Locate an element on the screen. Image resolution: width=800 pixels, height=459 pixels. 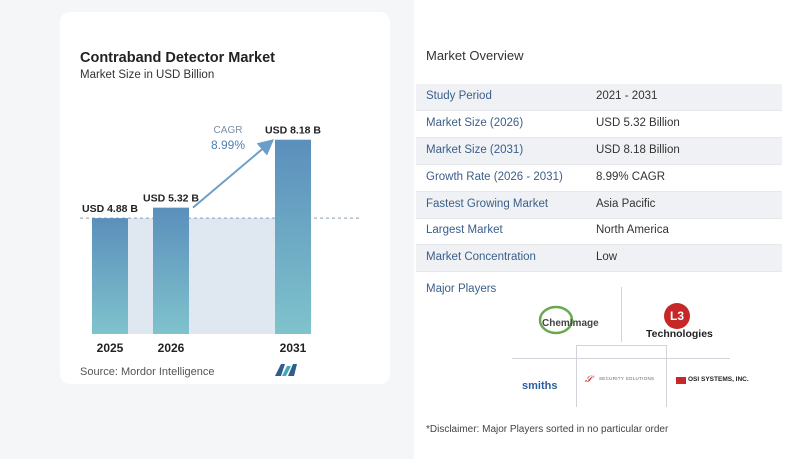
row-key: Market Concentration is located at coordinates (481, 257).